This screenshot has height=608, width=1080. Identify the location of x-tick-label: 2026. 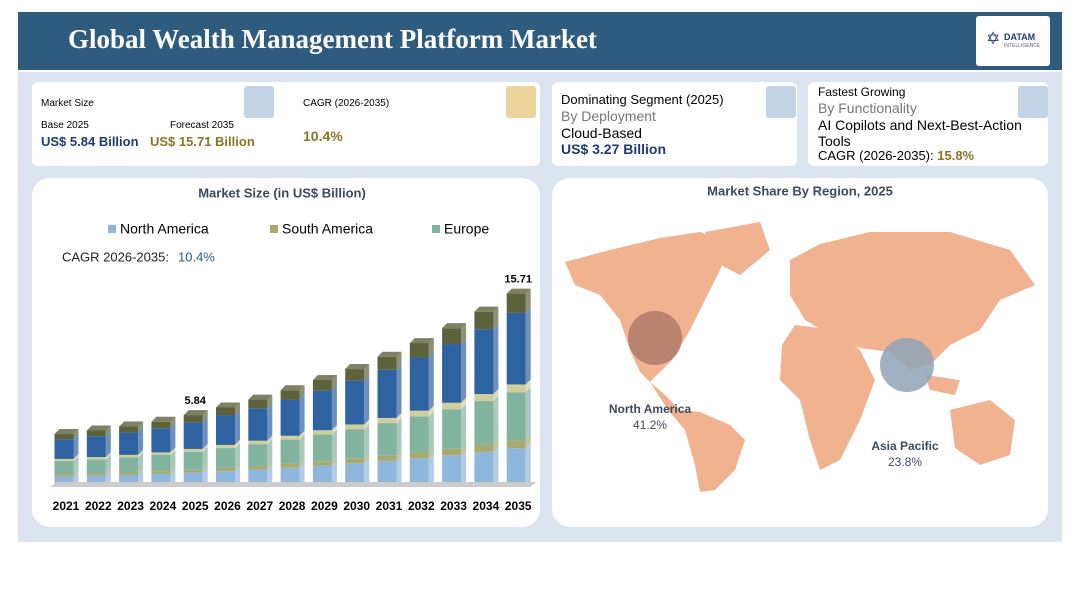
(227, 506).